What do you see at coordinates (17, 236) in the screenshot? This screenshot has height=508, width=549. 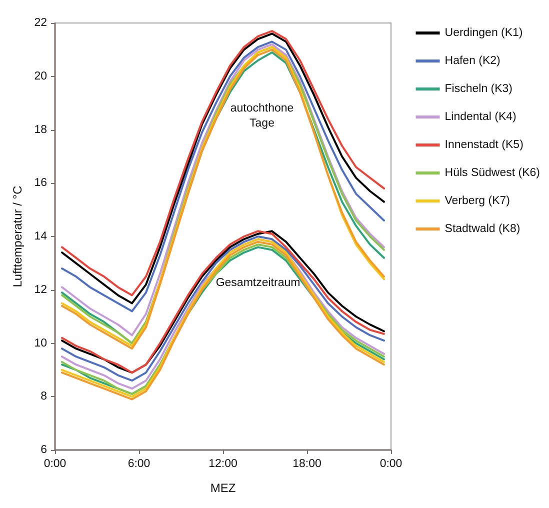 I see `y-axis-title: Lufttemperatur / °C` at bounding box center [17, 236].